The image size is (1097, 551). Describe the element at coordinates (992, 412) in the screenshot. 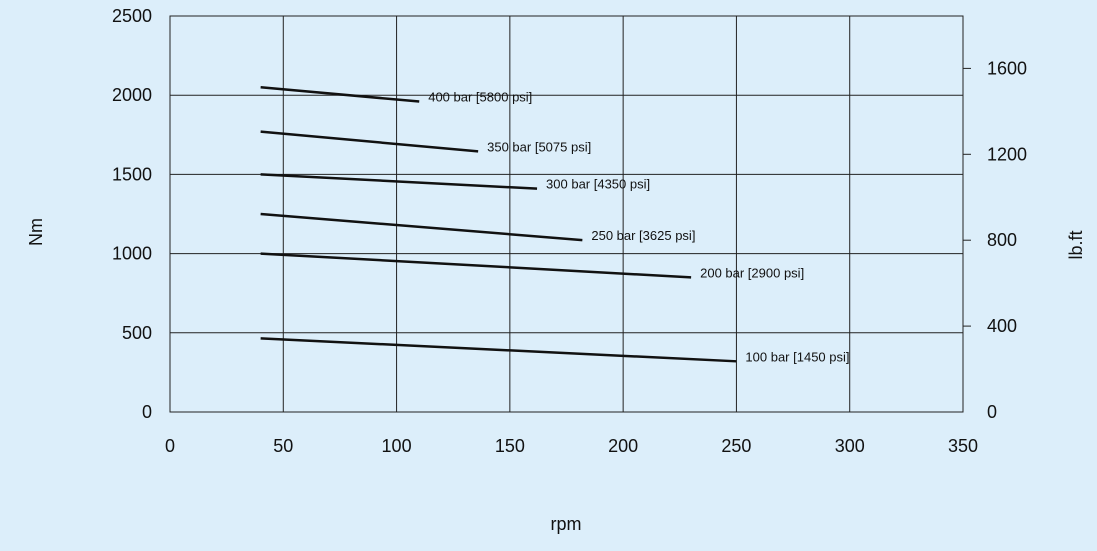

I see `y2-tick-label: 0` at that location.